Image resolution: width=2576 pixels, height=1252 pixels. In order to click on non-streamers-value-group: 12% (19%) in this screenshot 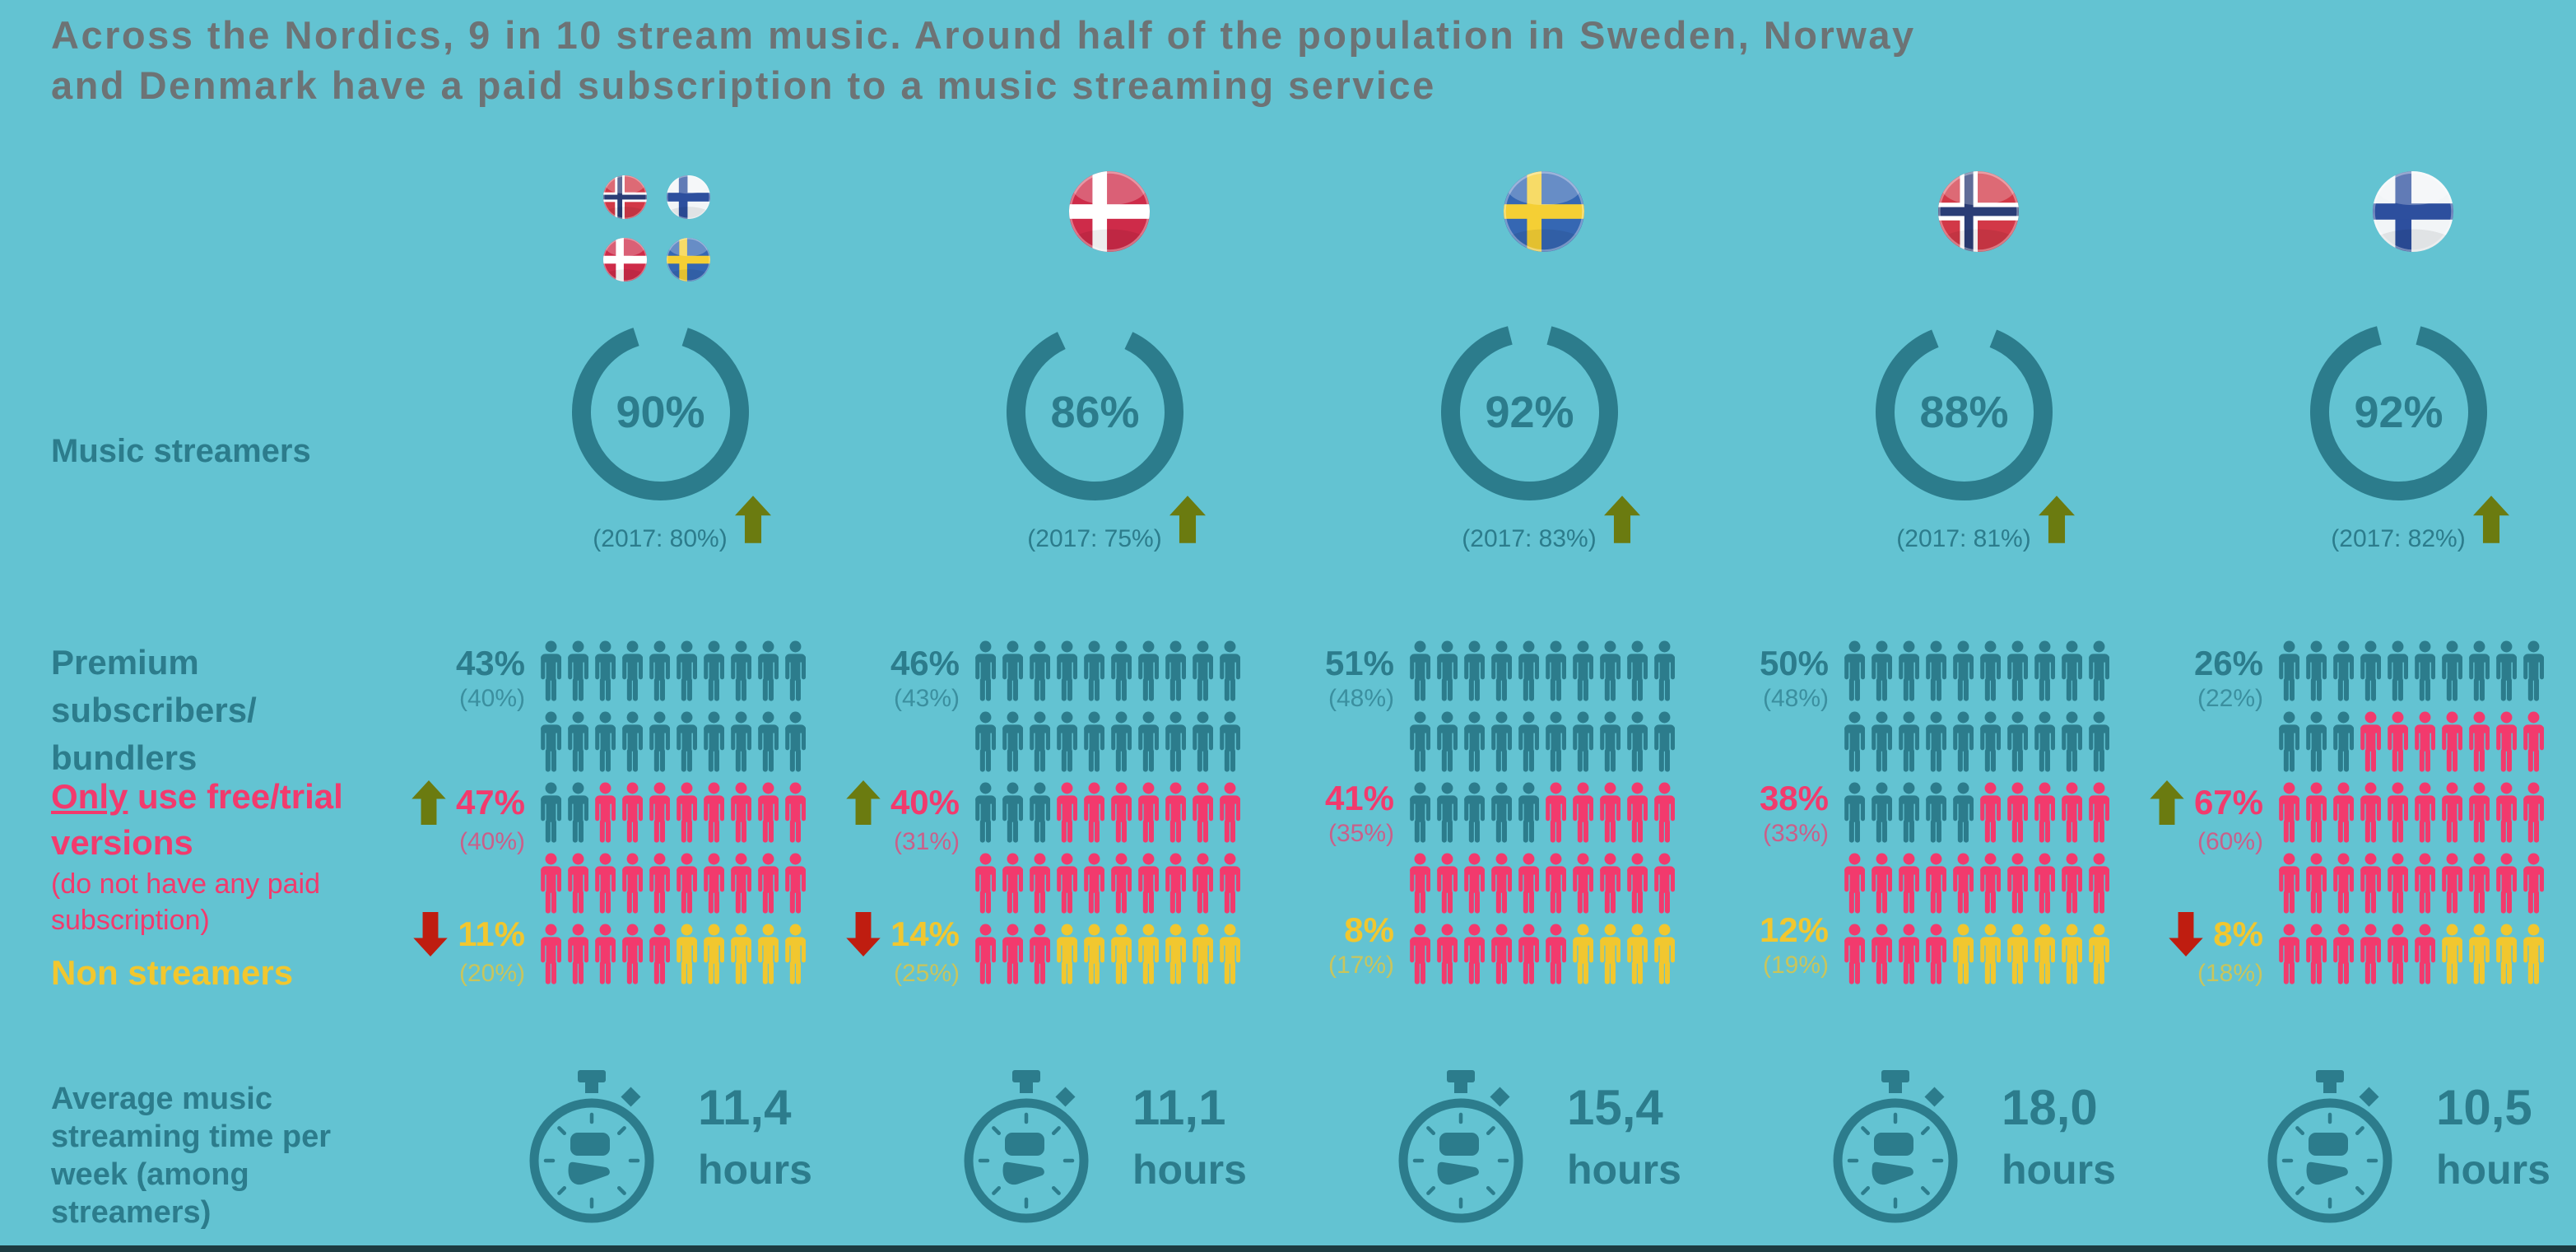, I will do `click(1734, 946)`.